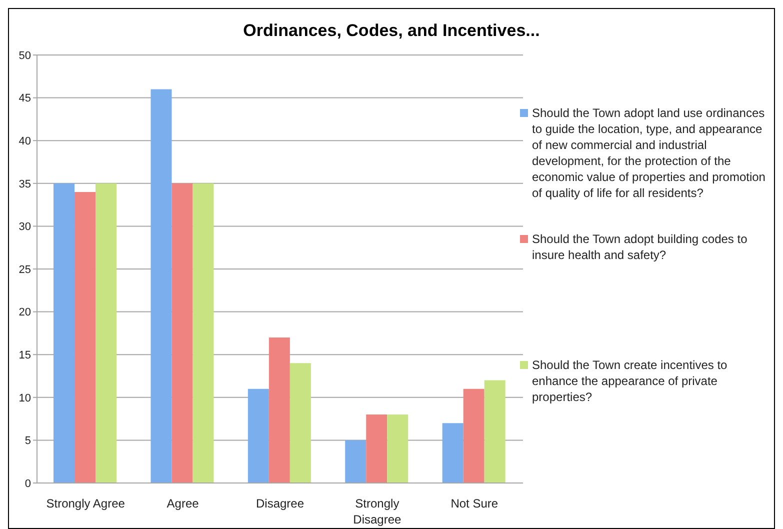 This screenshot has width=783, height=529. Describe the element at coordinates (86, 503) in the screenshot. I see `x-tick-label: Strongly Agree` at that location.